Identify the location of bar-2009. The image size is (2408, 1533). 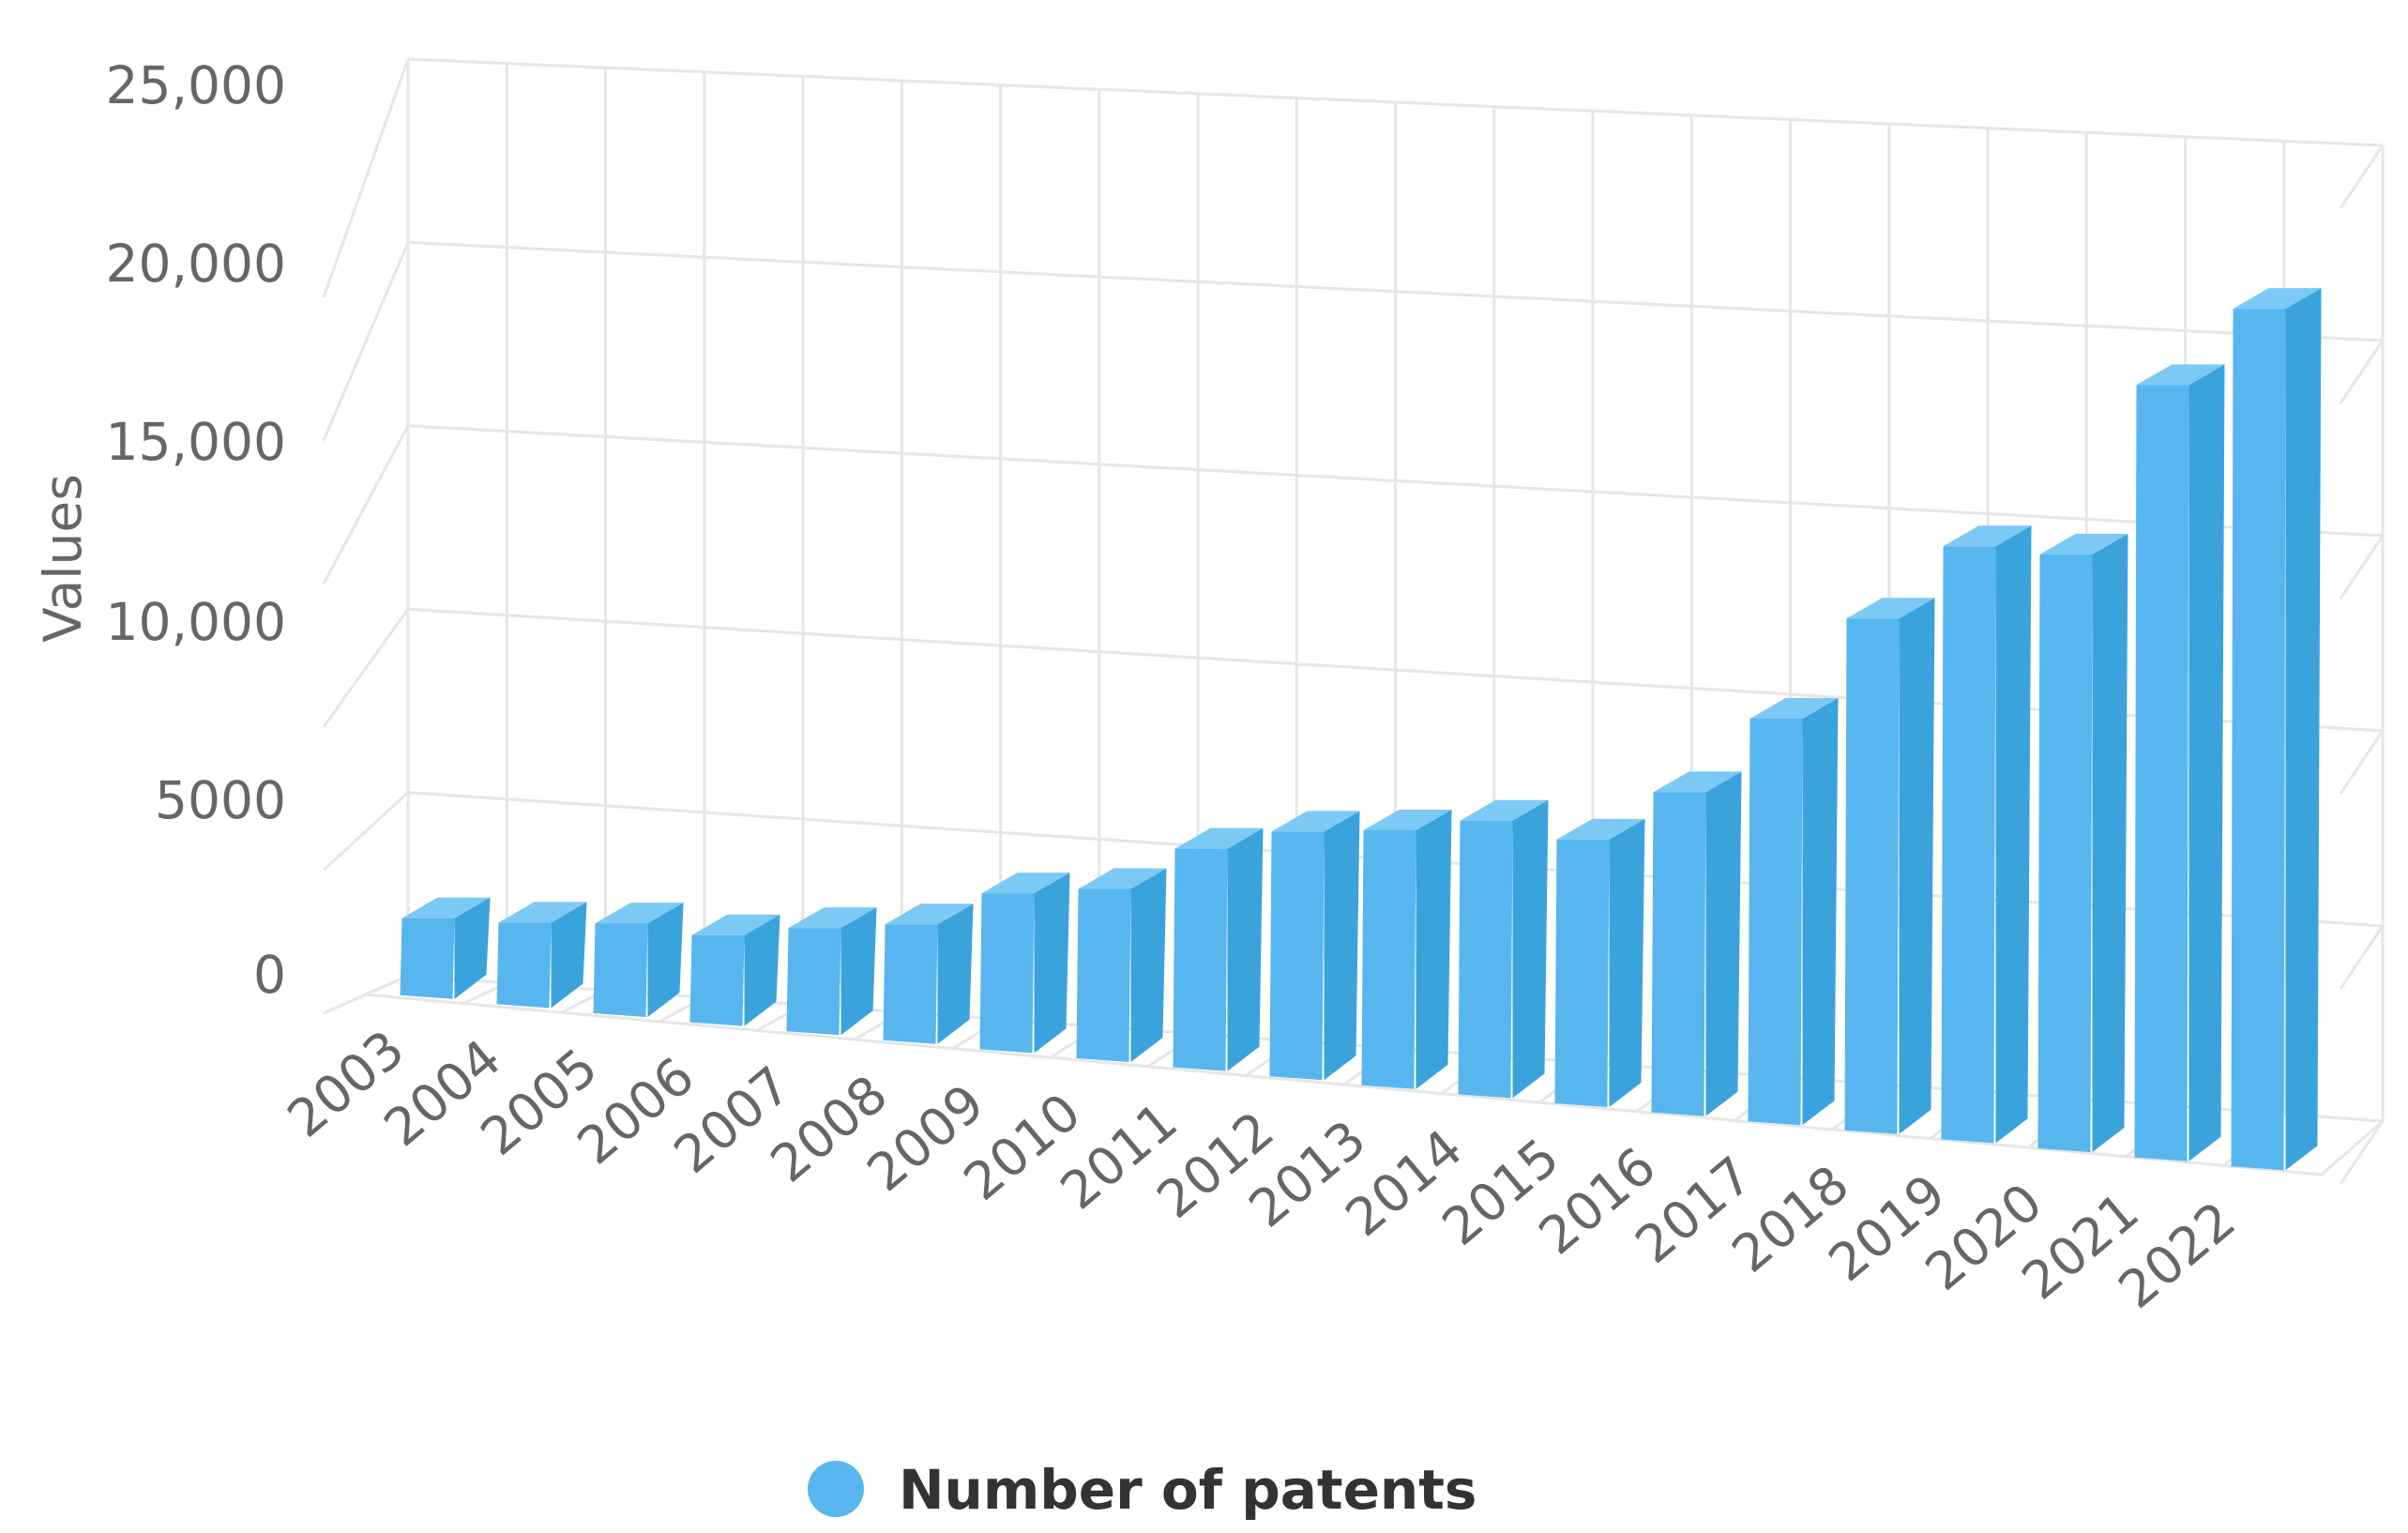
(1024, 964).